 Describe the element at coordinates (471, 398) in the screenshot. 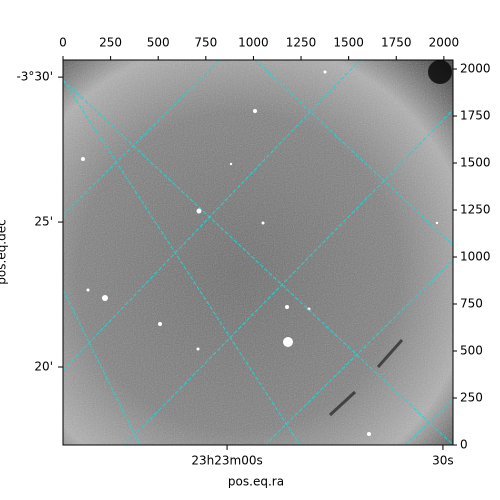

I see `y-tick-label: 250` at that location.